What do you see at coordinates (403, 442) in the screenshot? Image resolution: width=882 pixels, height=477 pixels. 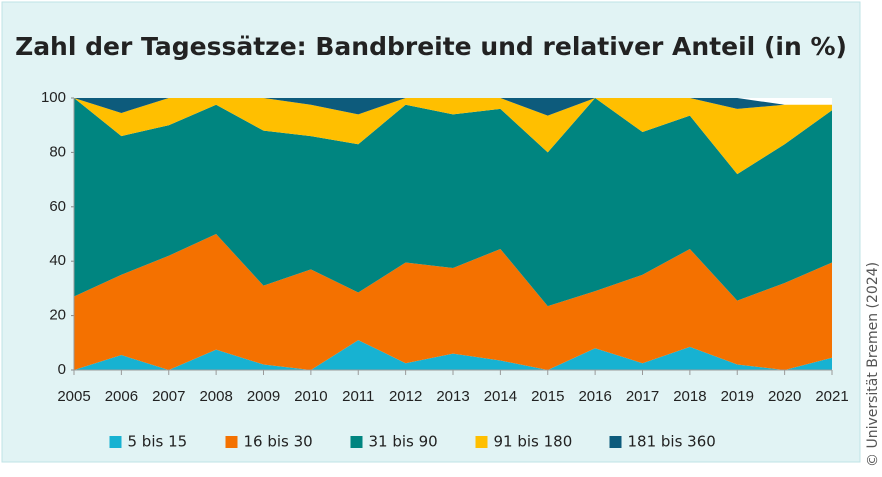 I see `legend-label: 31 bis 90` at bounding box center [403, 442].